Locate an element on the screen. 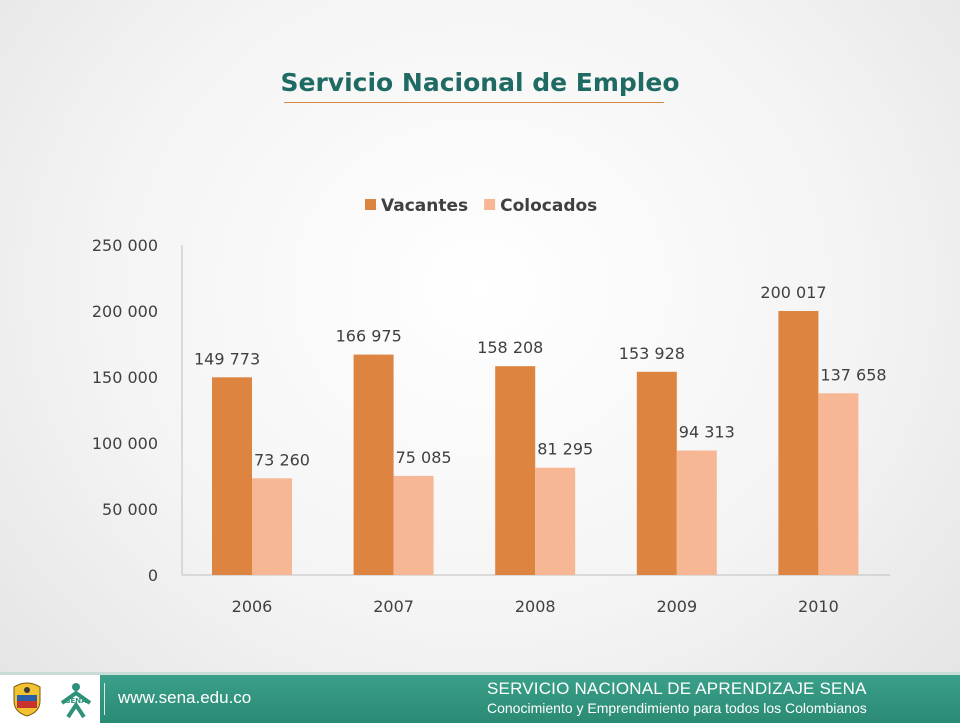 Image resolution: width=960 pixels, height=723 pixels. data-label-vacantes-2008: 158 208 is located at coordinates (510, 347).